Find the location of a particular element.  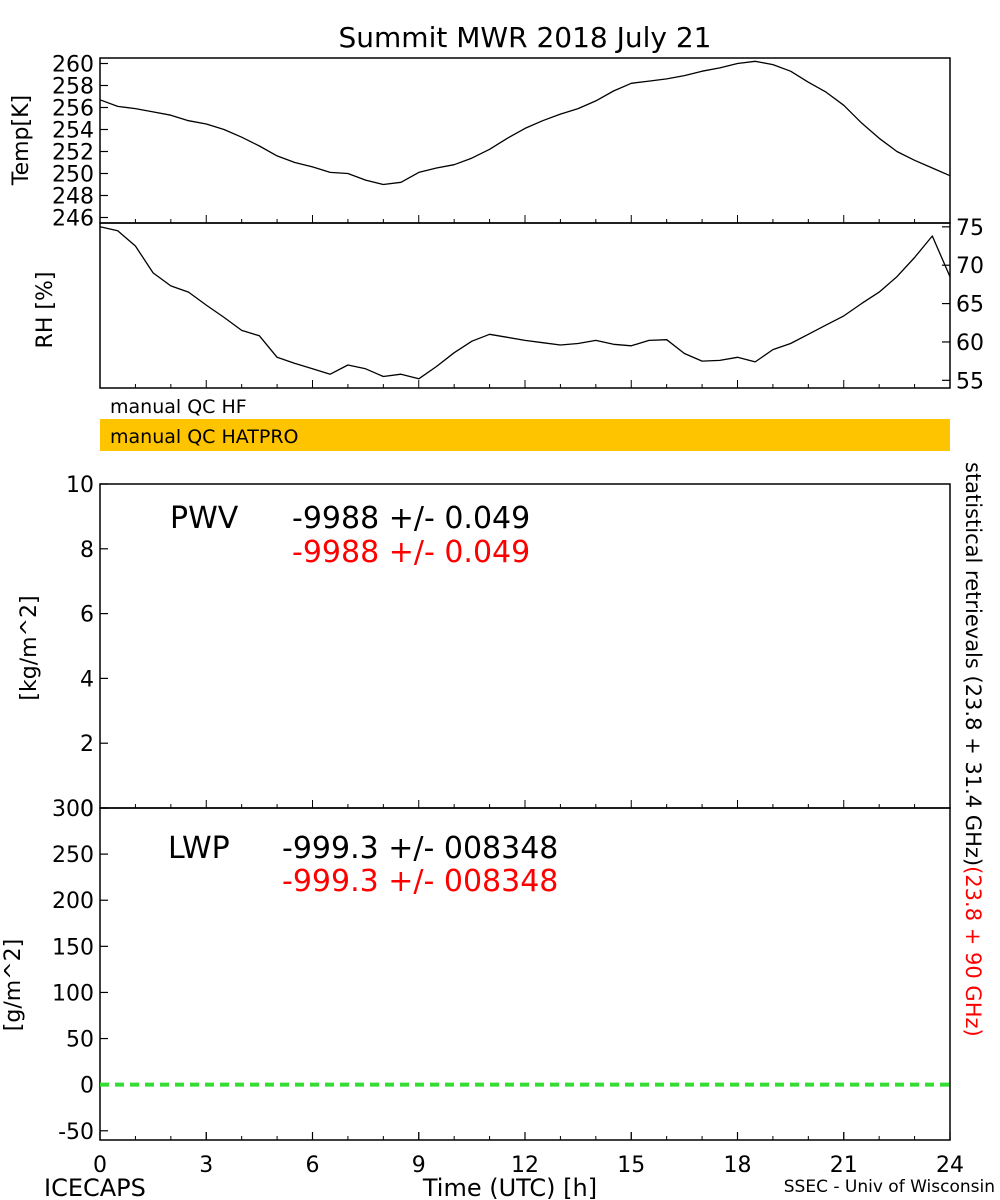

xtick-label-8: 24 is located at coordinates (950, 1165).